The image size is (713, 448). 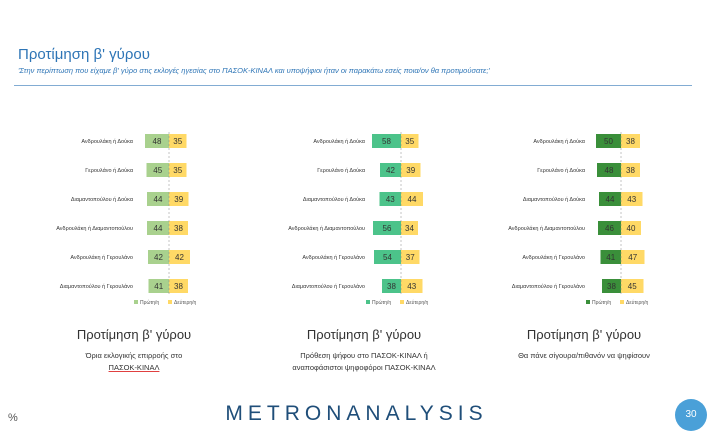 What do you see at coordinates (334, 199) in the screenshot?
I see `category-label: Διαμαντοπούλου ή Δούκα` at bounding box center [334, 199].